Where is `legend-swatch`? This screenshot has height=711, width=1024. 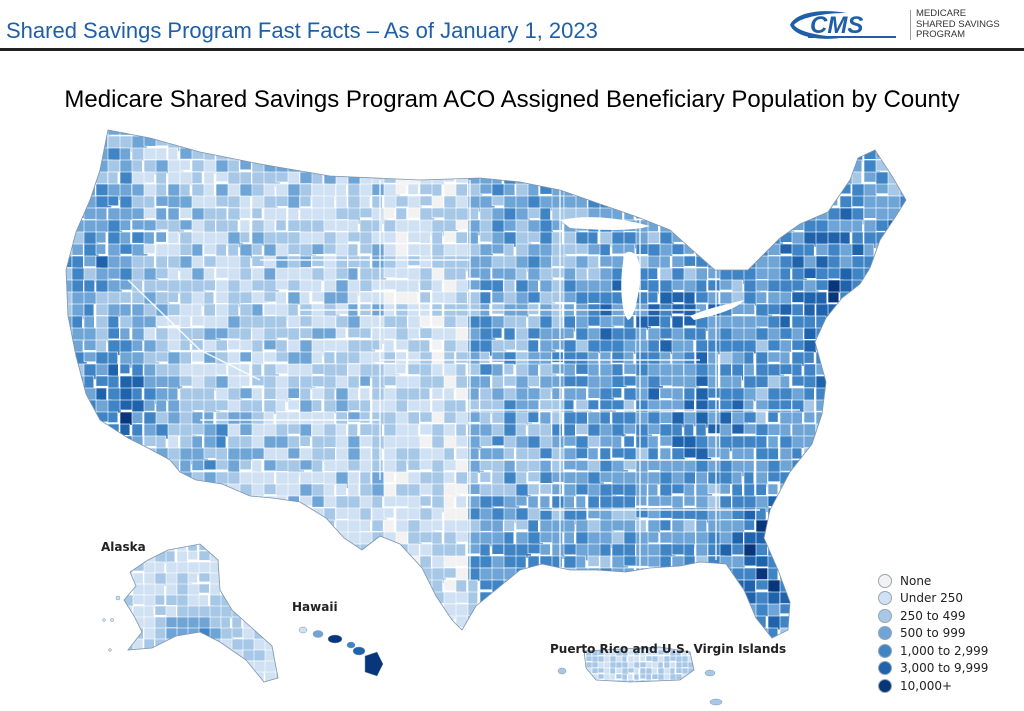
legend-swatch is located at coordinates (885, 580).